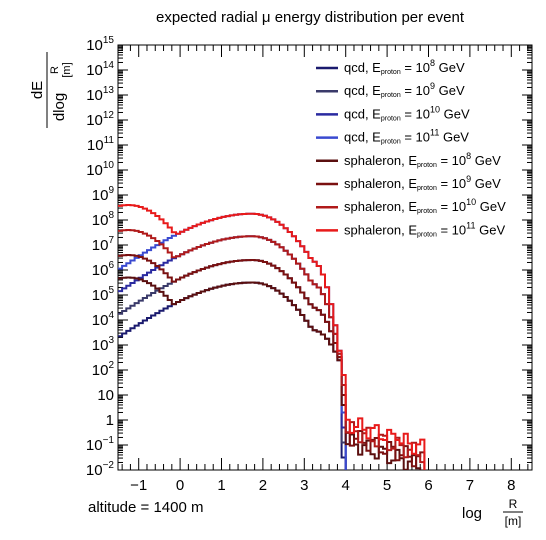  I want to click on y-tick-label: 10, so click(105, 395).